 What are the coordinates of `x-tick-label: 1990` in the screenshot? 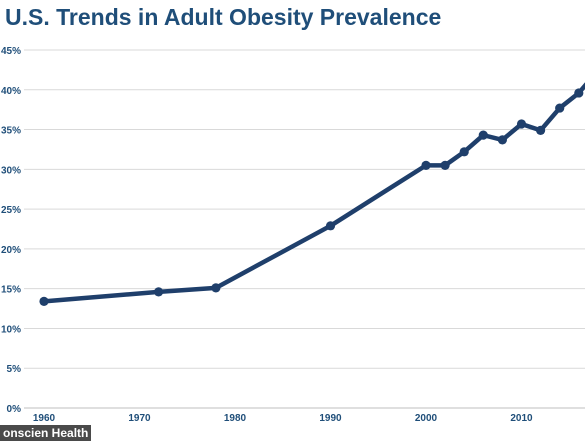 It's located at (330, 418).